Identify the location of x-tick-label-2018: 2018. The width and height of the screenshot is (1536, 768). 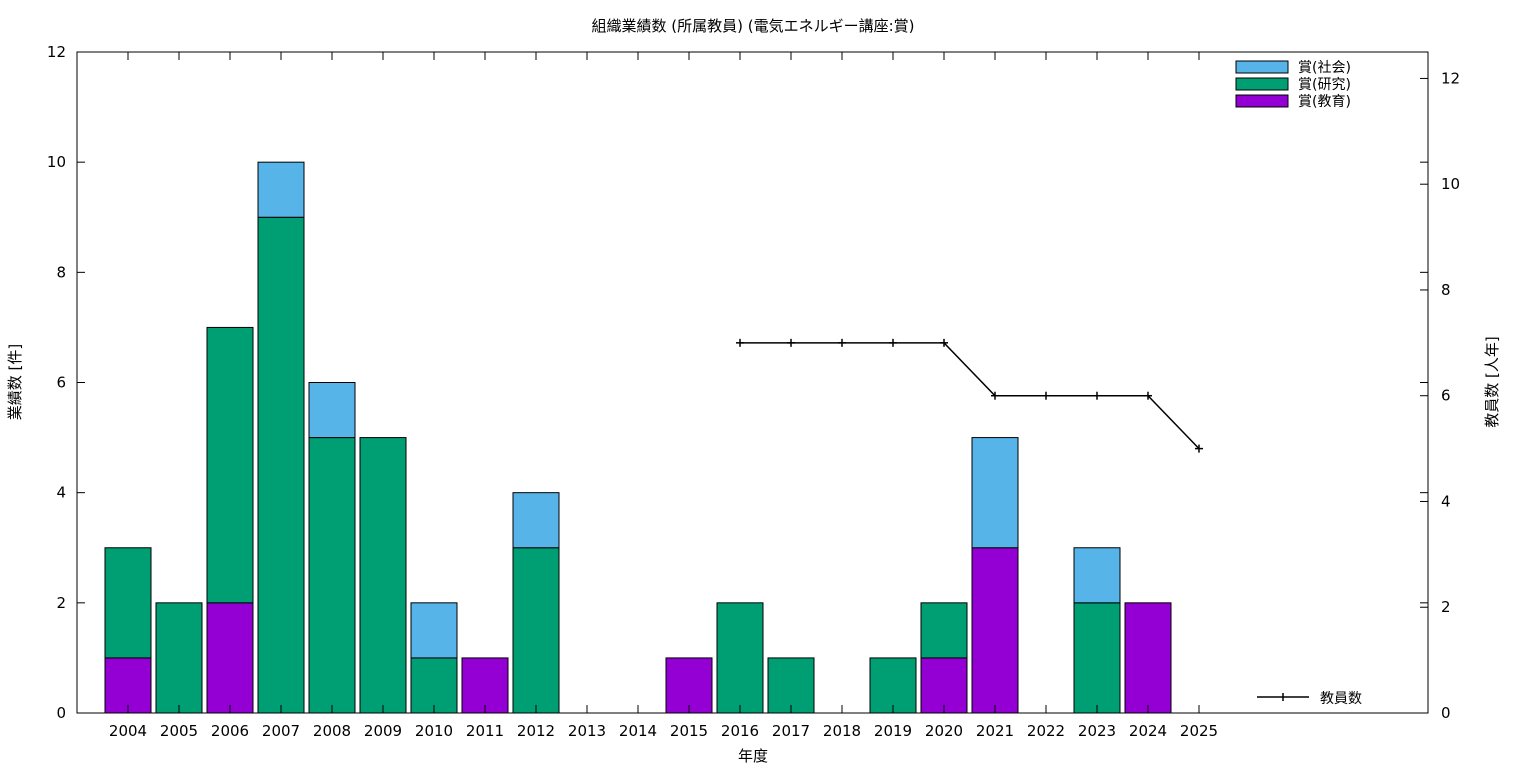
(842, 731).